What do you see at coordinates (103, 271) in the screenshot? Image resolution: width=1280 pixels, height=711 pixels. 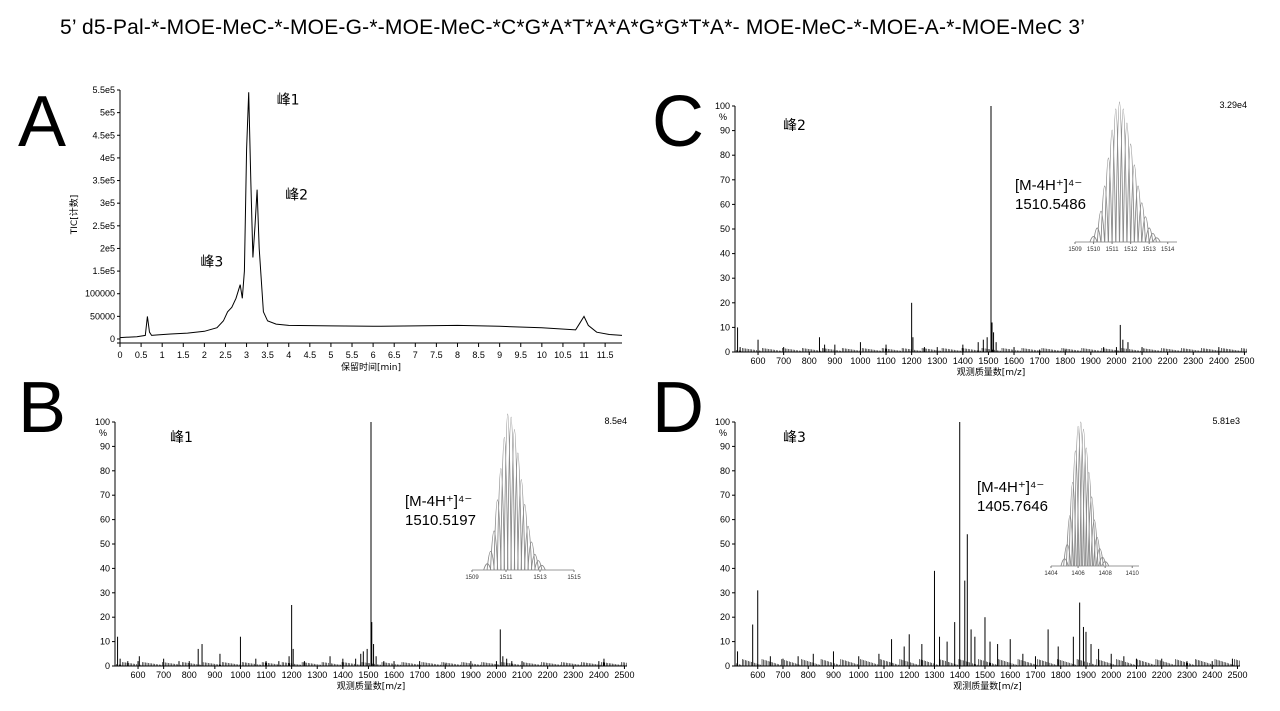 I see `y-tick-label: 1.5e5` at bounding box center [103, 271].